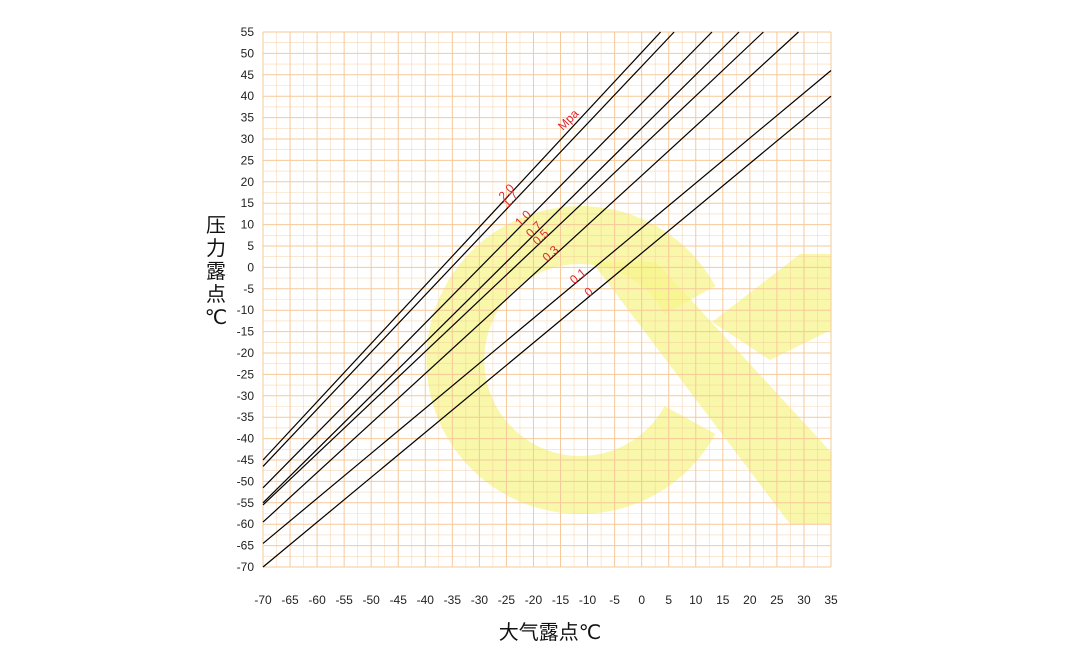 The image size is (1080, 656). Describe the element at coordinates (771, 307) in the screenshot. I see `watermark-x-stroke-b` at that location.